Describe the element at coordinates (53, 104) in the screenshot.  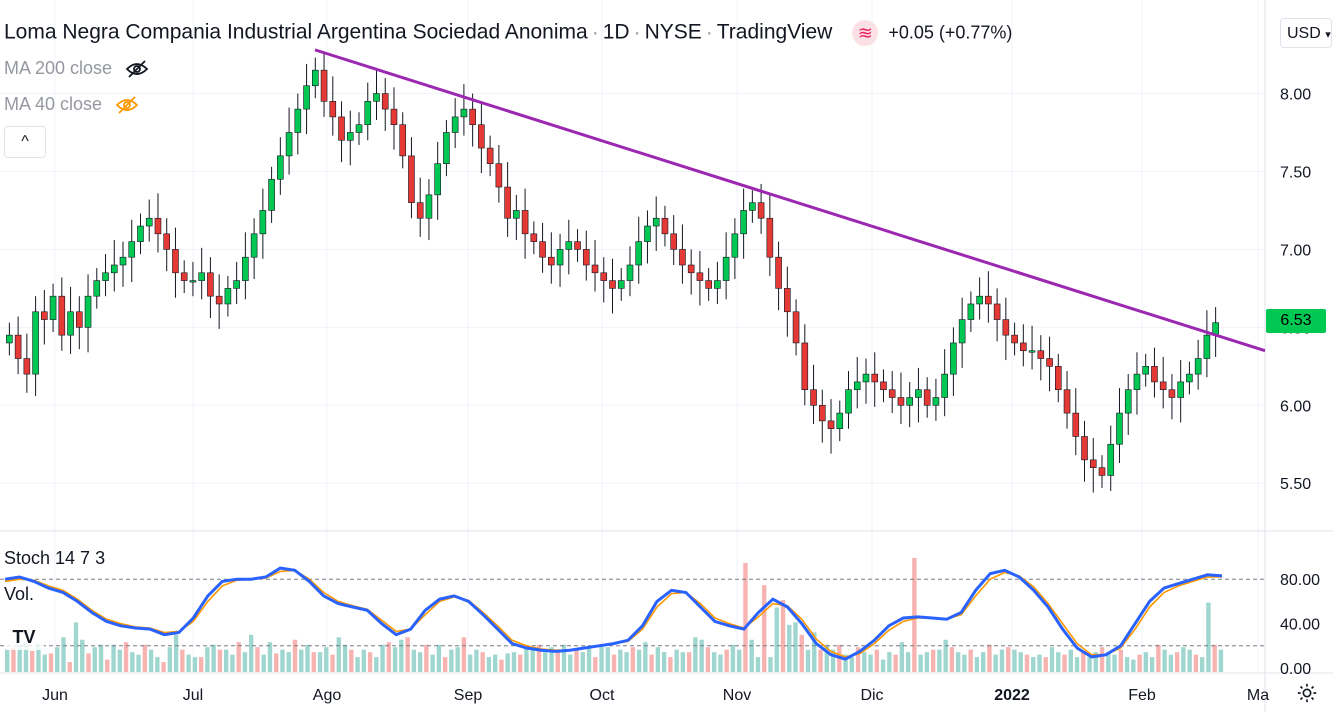
I see `ma40-label: MA 40 close` at that location.